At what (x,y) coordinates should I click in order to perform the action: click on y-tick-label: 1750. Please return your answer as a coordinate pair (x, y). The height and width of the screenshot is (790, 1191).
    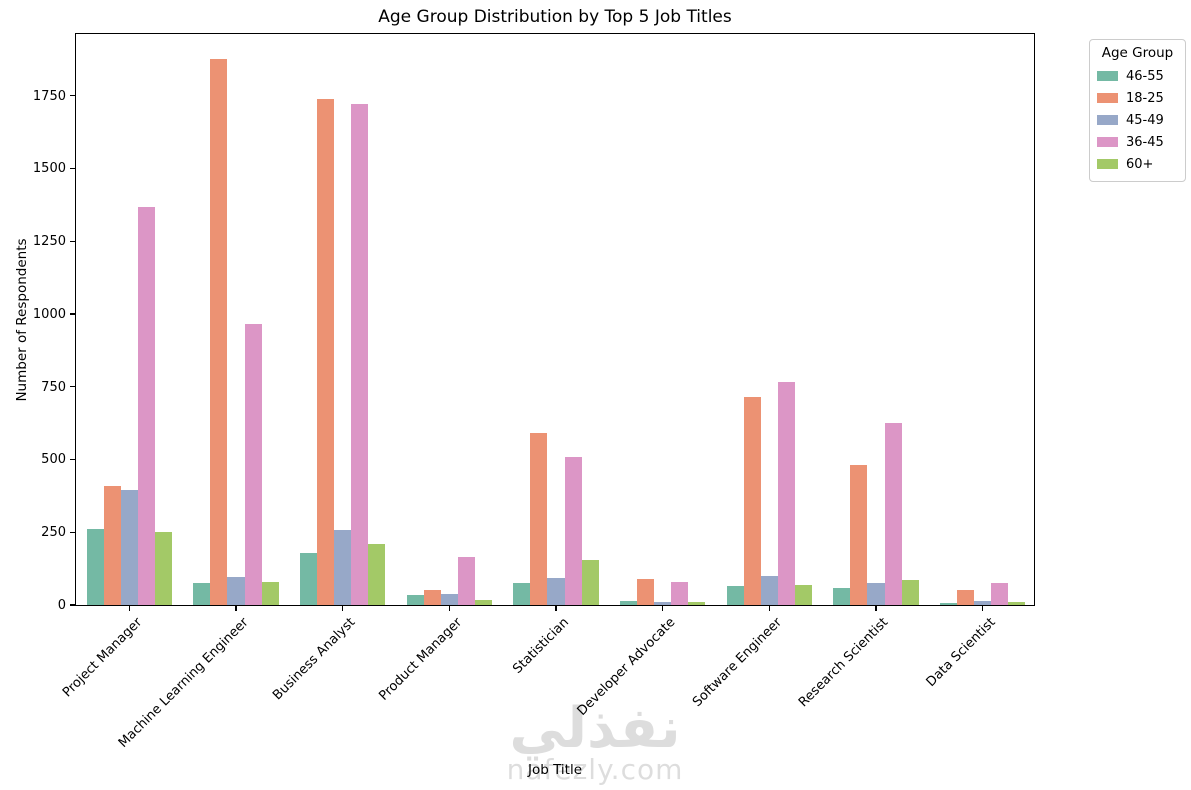
    Looking at the image, I should click on (49, 96).